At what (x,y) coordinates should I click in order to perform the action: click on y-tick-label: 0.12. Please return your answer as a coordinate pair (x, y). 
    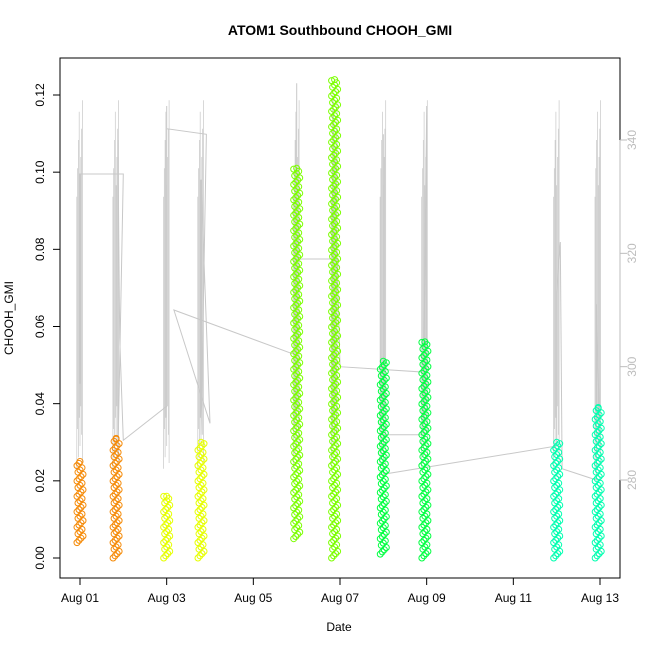
    Looking at the image, I should click on (40, 95).